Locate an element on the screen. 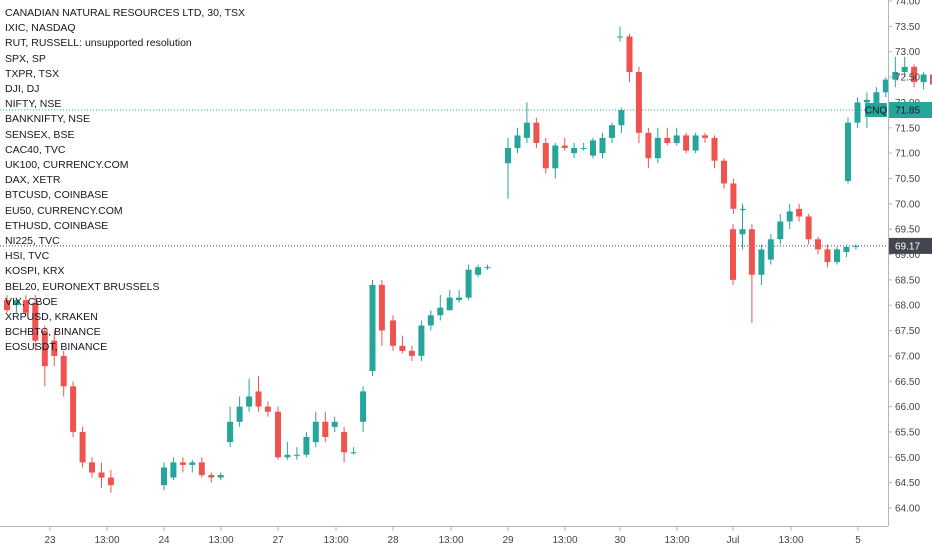  legend-symbol: VIX, CBOE is located at coordinates (31, 301).